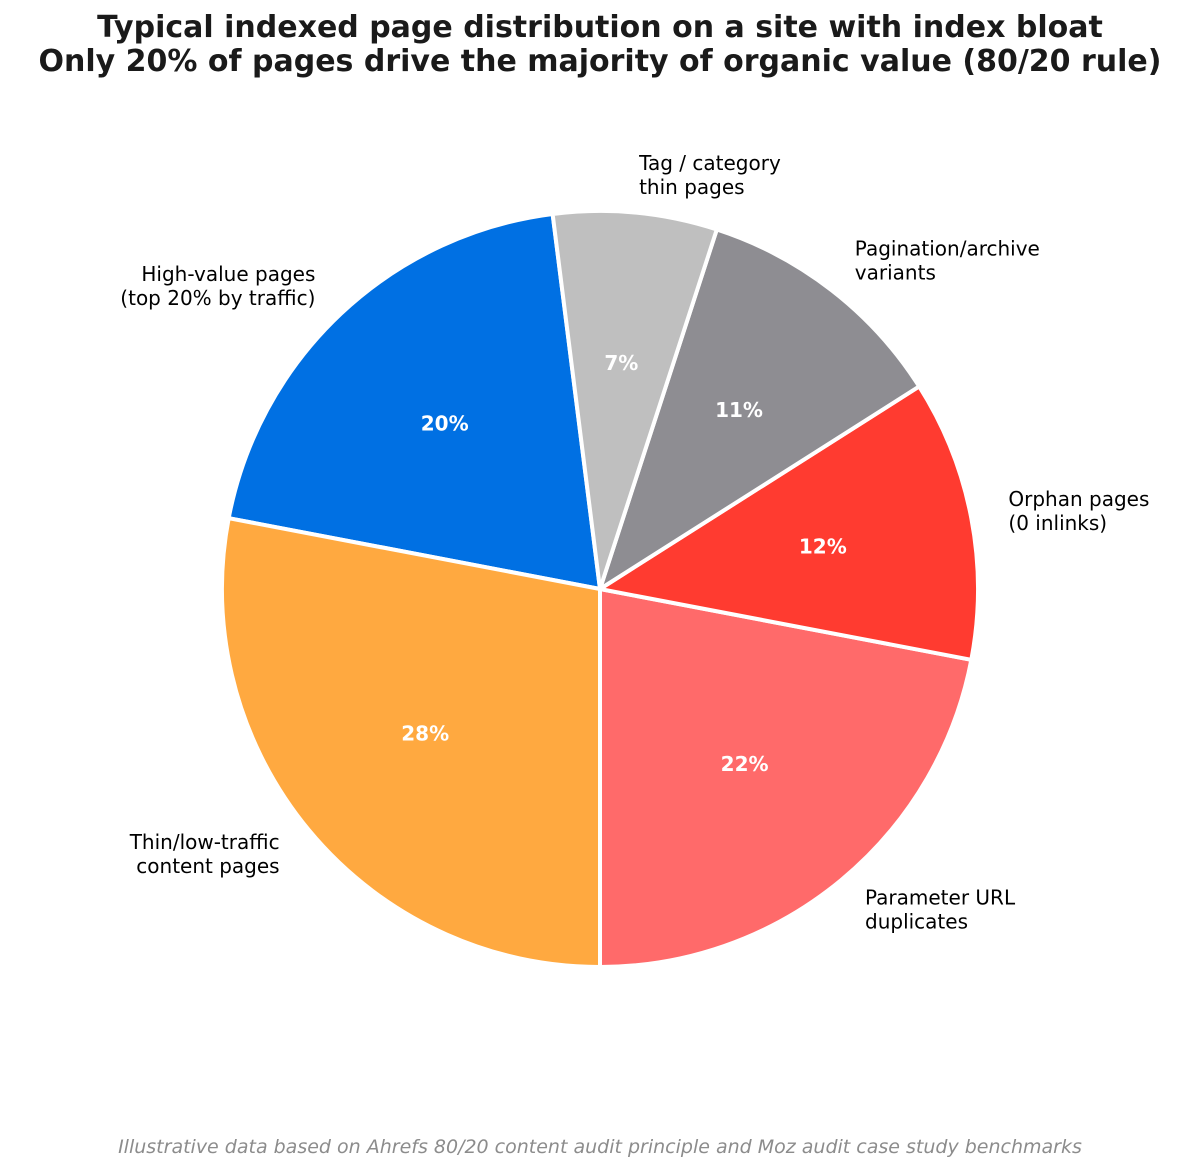  What do you see at coordinates (425, 734) in the screenshot?
I see `pie-pct-label-1: 28%` at bounding box center [425, 734].